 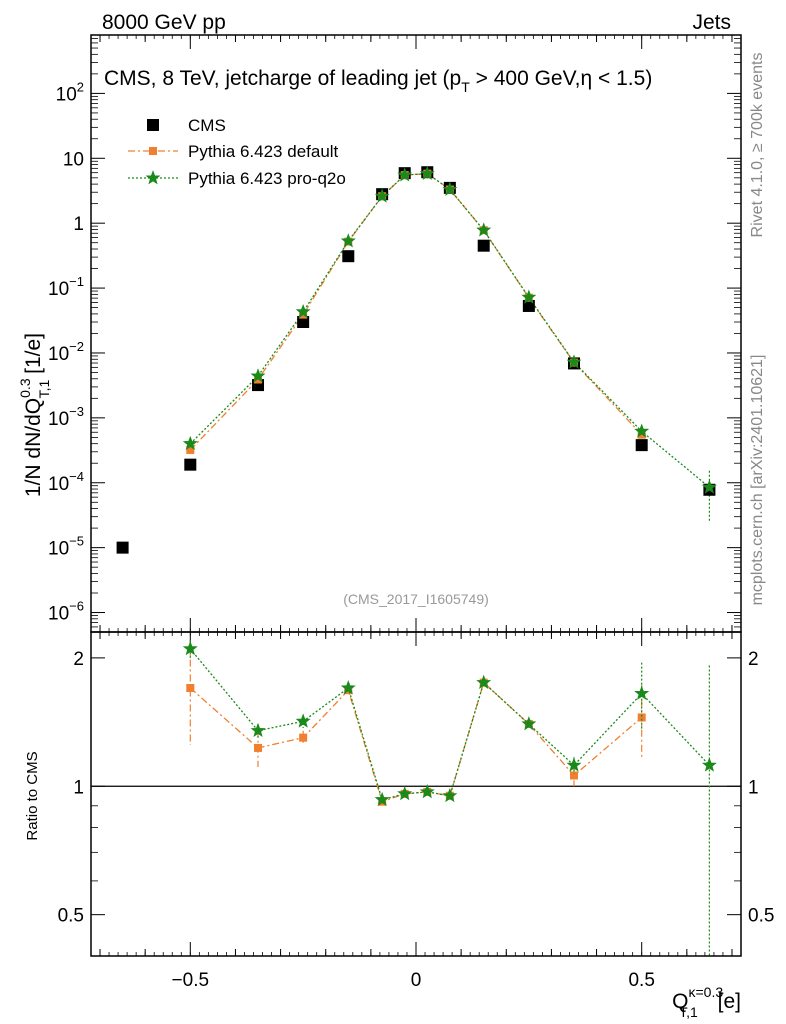 What do you see at coordinates (757, 145) in the screenshot?
I see `rivet-label: Rivet 4.1.0, ≥ 700k events` at bounding box center [757, 145].